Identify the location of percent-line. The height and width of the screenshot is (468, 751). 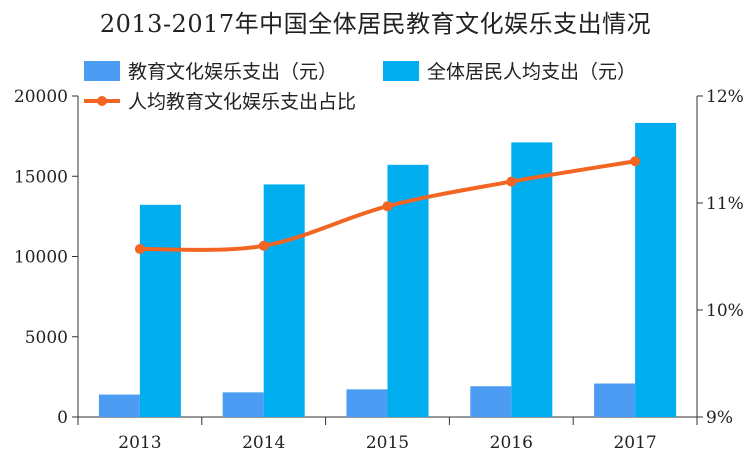
(387, 205).